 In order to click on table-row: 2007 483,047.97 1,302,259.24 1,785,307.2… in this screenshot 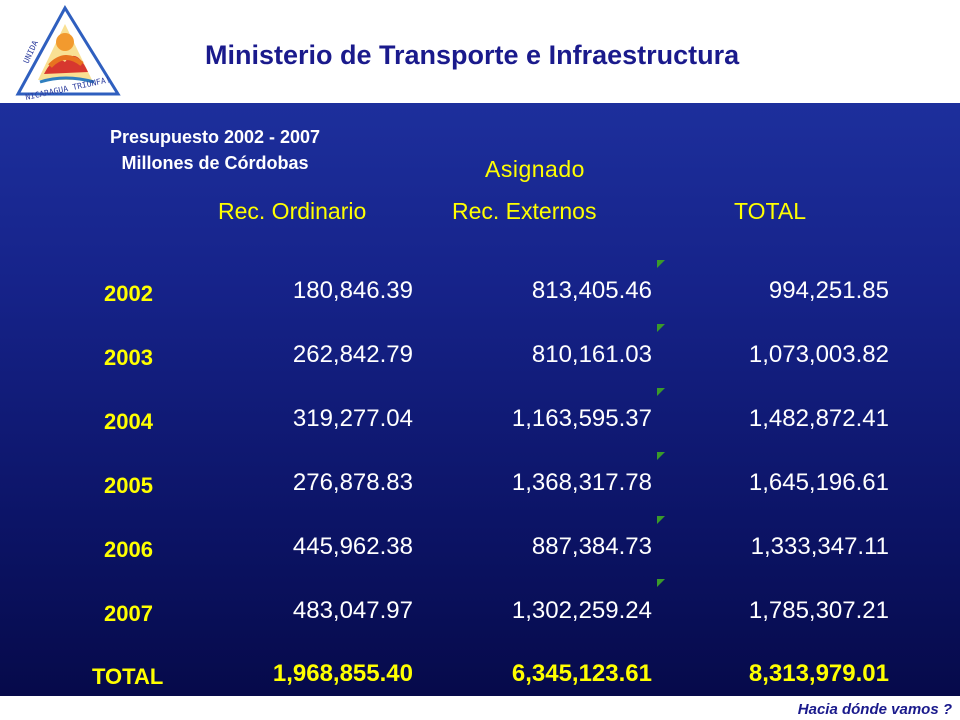, I will do `click(480, 615)`.